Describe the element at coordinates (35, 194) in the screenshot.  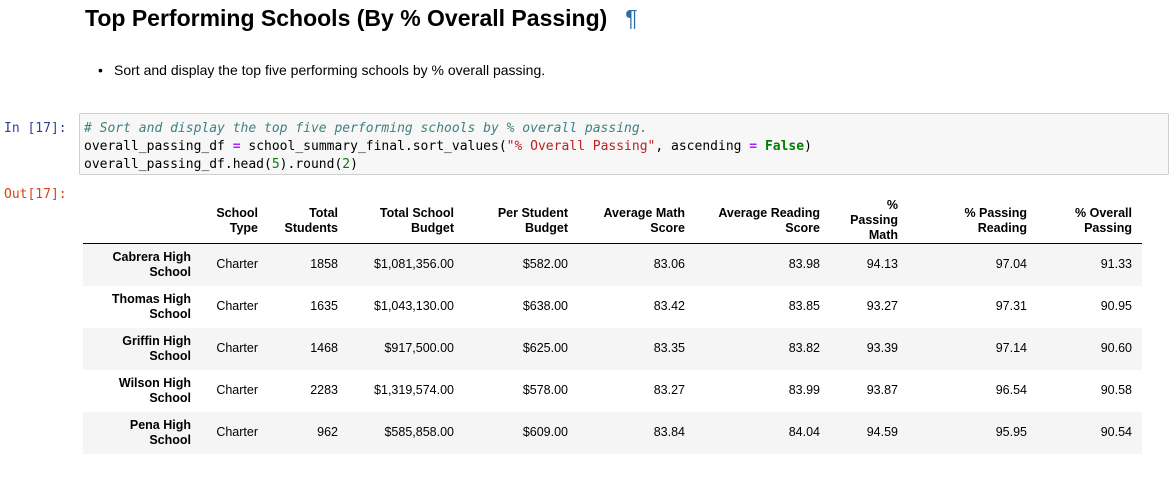
I see `output-prompt: Out[17]:` at that location.